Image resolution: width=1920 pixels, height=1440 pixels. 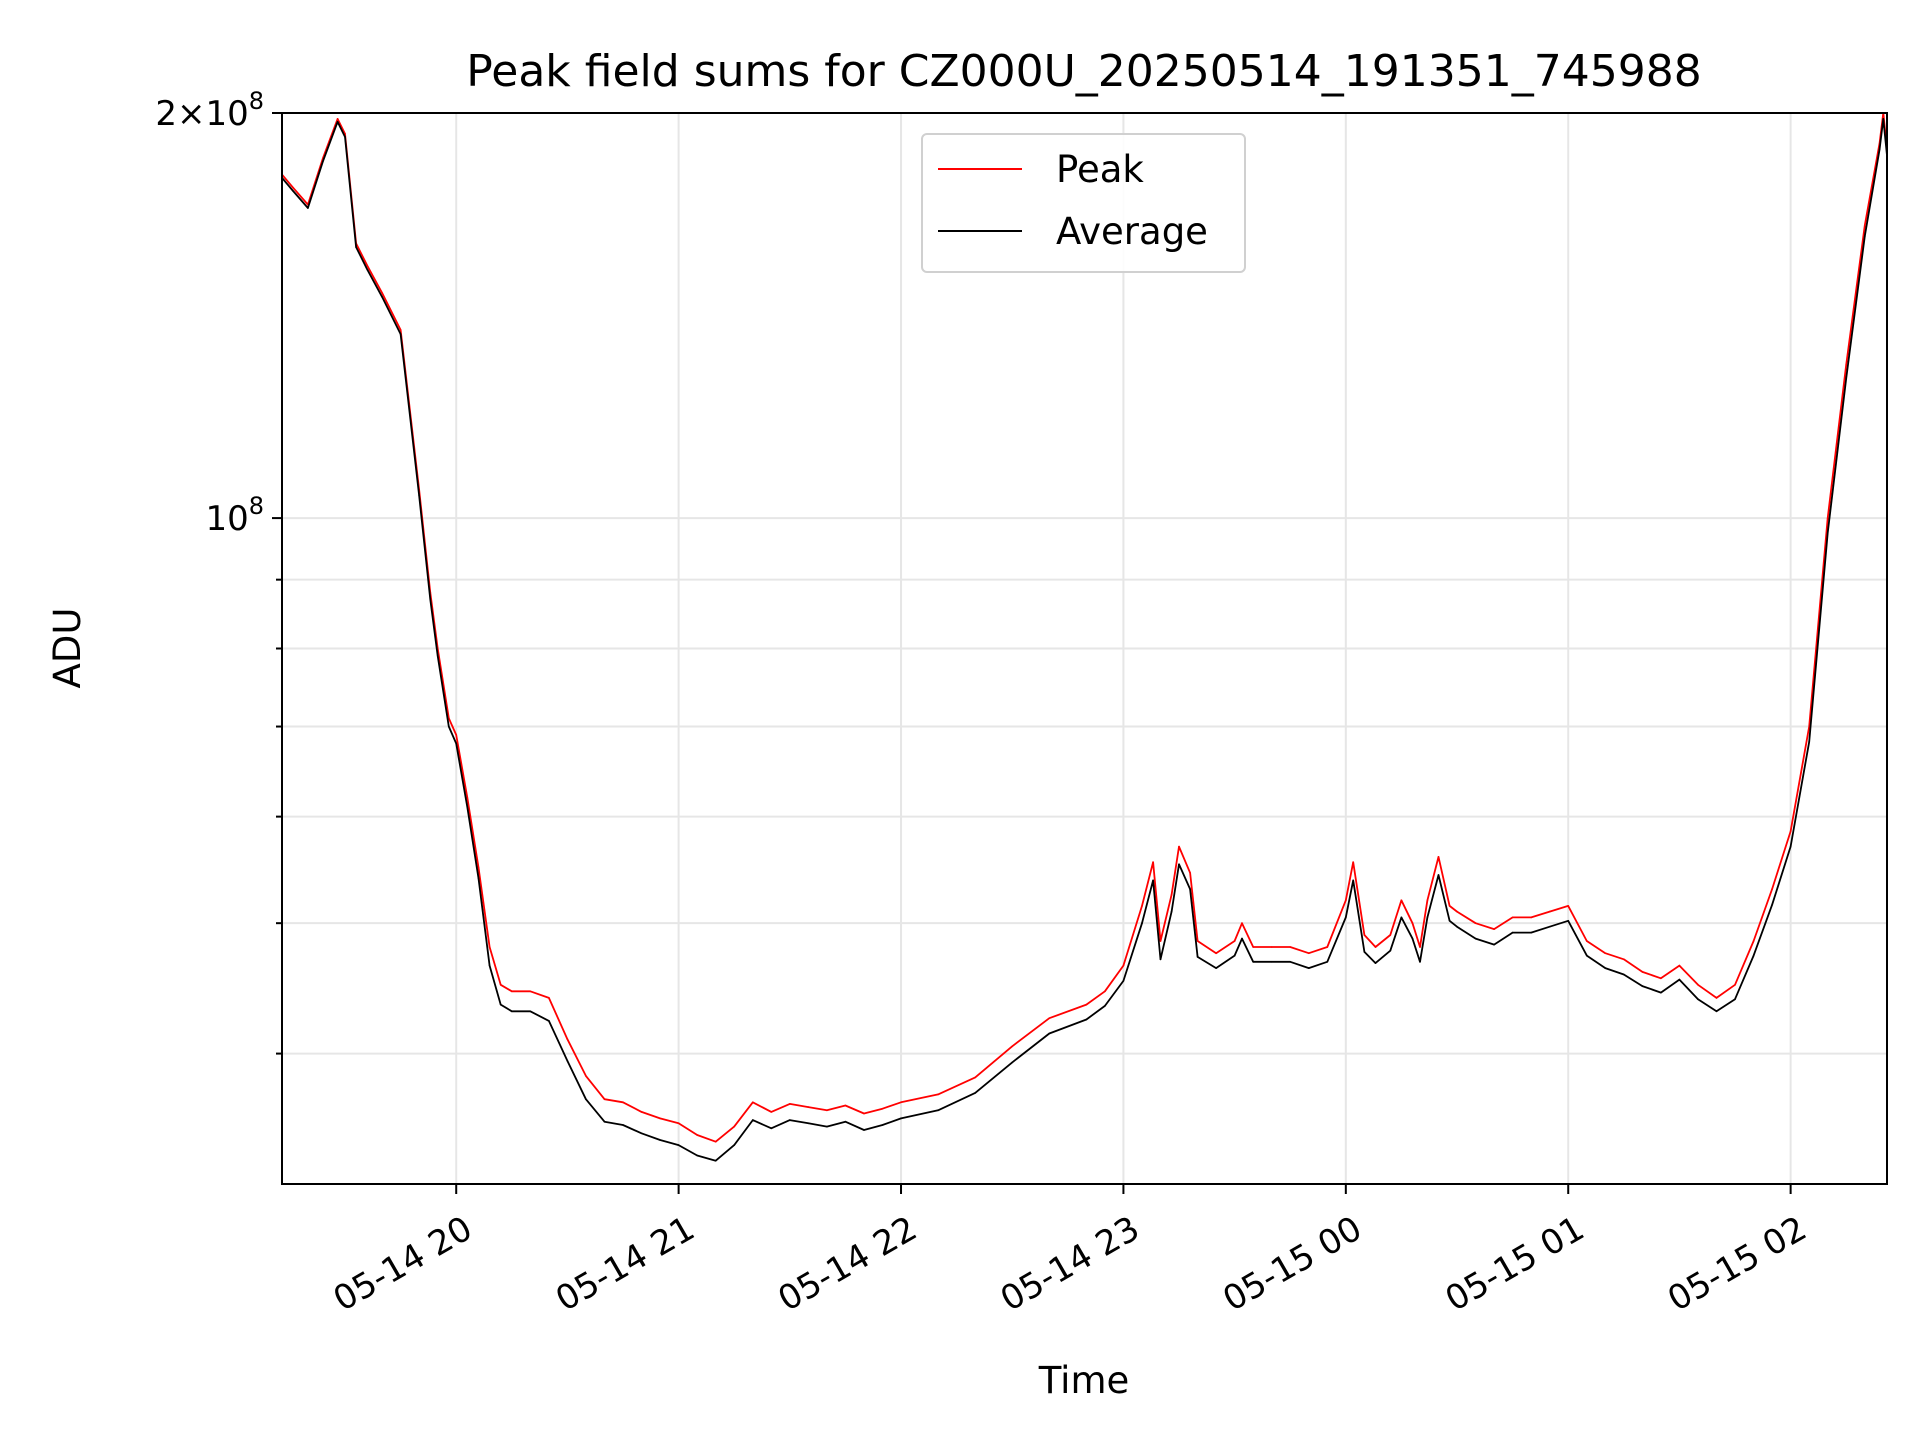 What do you see at coordinates (1132, 231) in the screenshot?
I see `legend-label-average: Average` at bounding box center [1132, 231].